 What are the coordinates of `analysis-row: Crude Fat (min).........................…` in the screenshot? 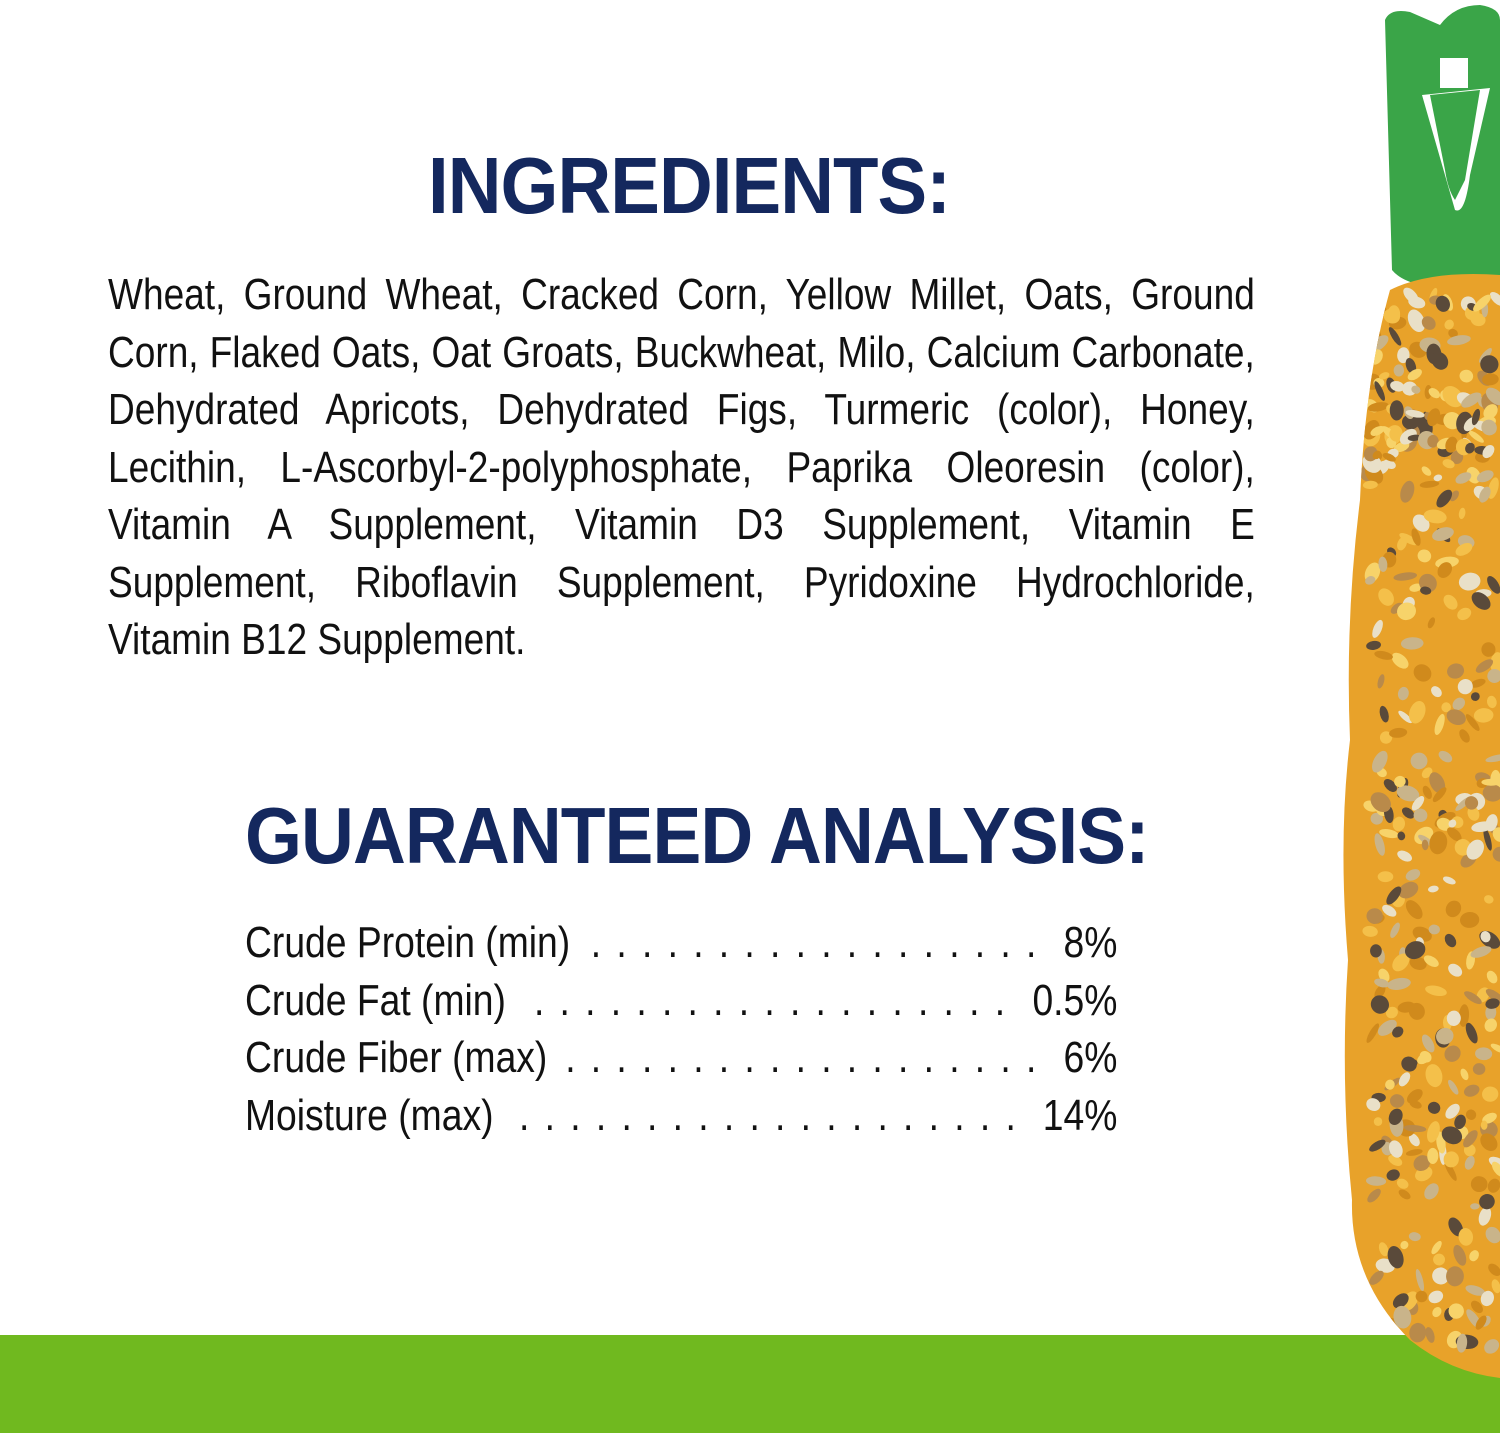 It's located at (681, 1005).